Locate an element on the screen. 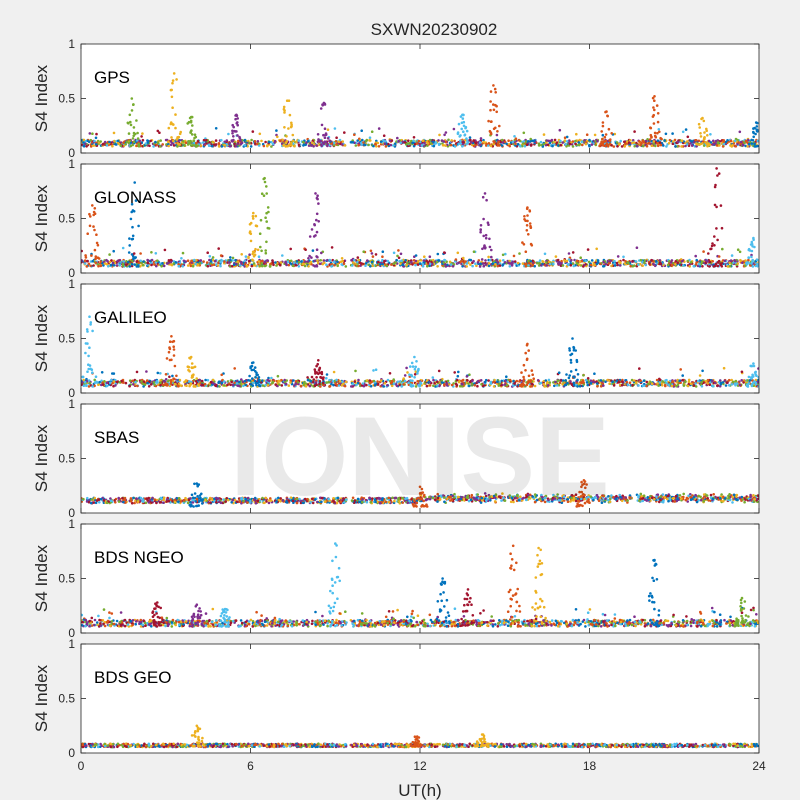  axes-background is located at coordinates (420, 218).